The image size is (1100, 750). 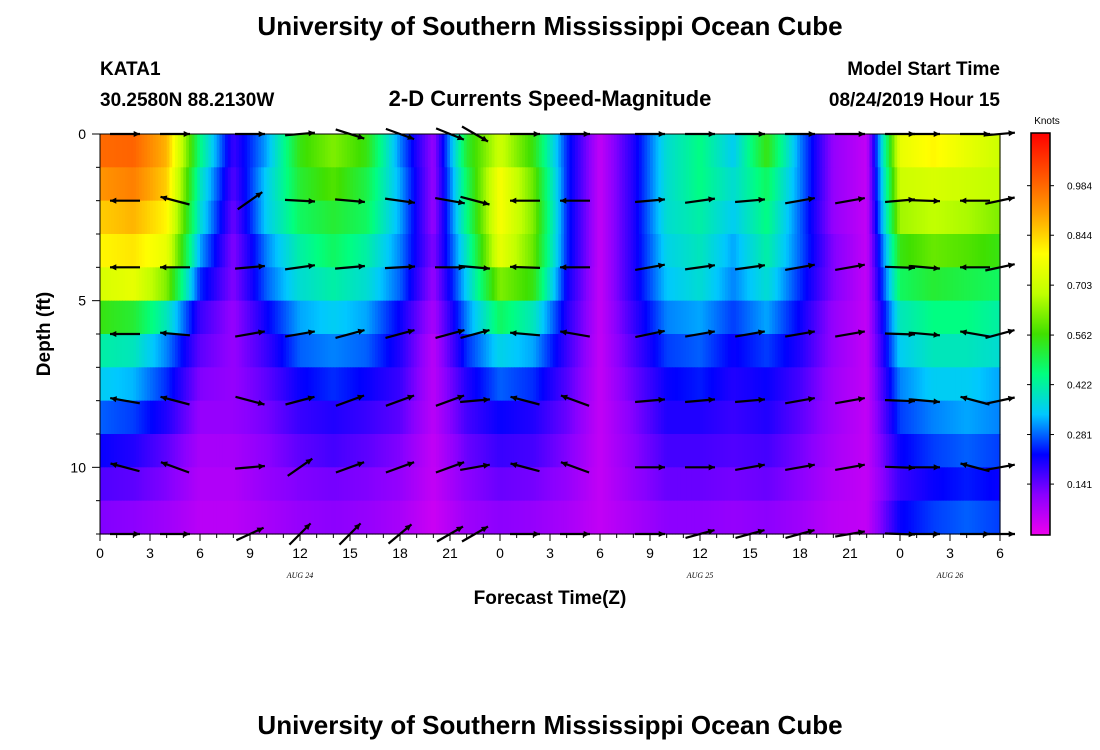 I want to click on colorbar-unit: Knots, so click(x=1047, y=121).